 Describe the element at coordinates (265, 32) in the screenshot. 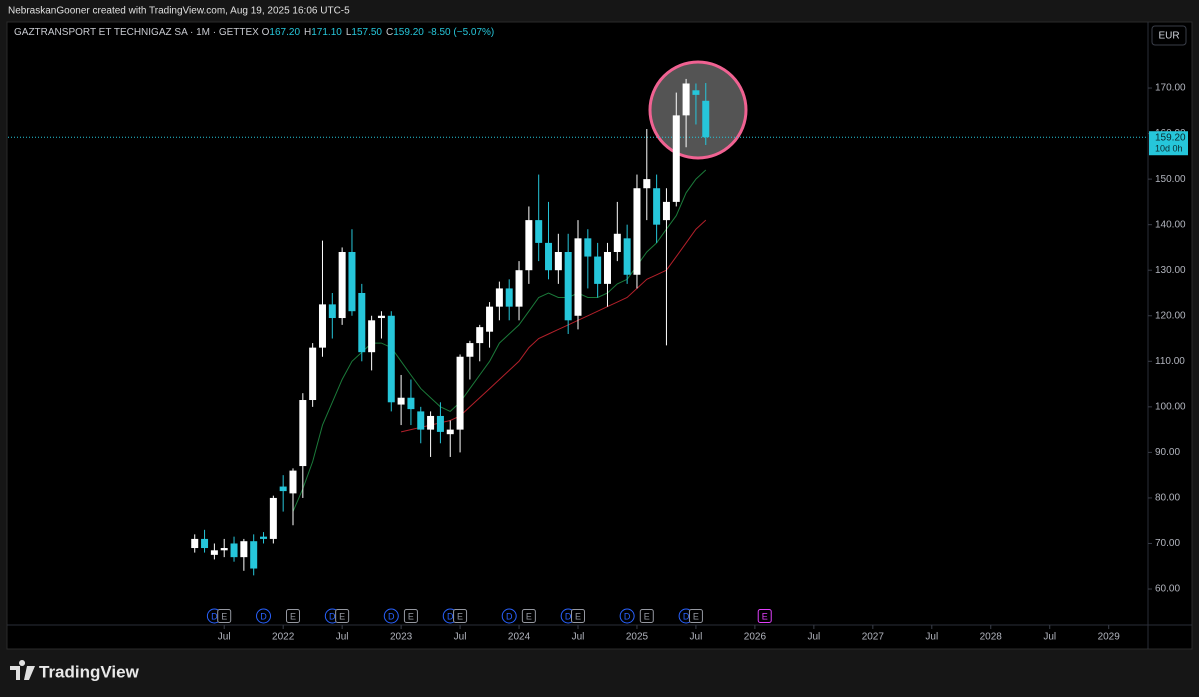

I see `legend-key: O` at that location.